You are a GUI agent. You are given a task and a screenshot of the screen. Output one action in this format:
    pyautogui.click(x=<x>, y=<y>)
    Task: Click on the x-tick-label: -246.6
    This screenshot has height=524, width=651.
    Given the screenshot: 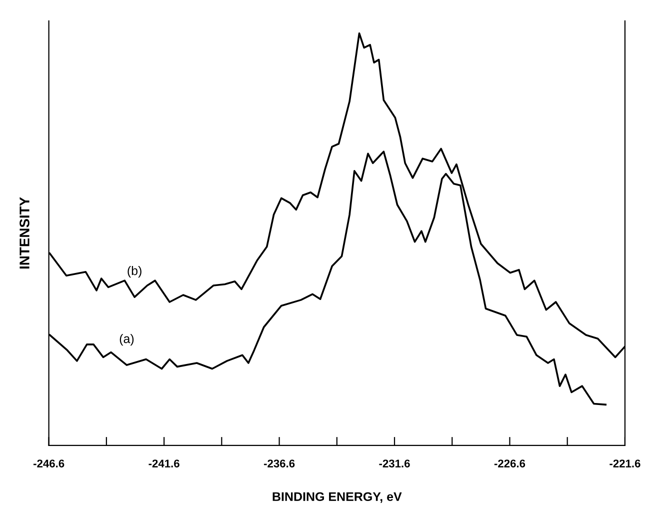 What is the action you would take?
    pyautogui.click(x=49, y=464)
    